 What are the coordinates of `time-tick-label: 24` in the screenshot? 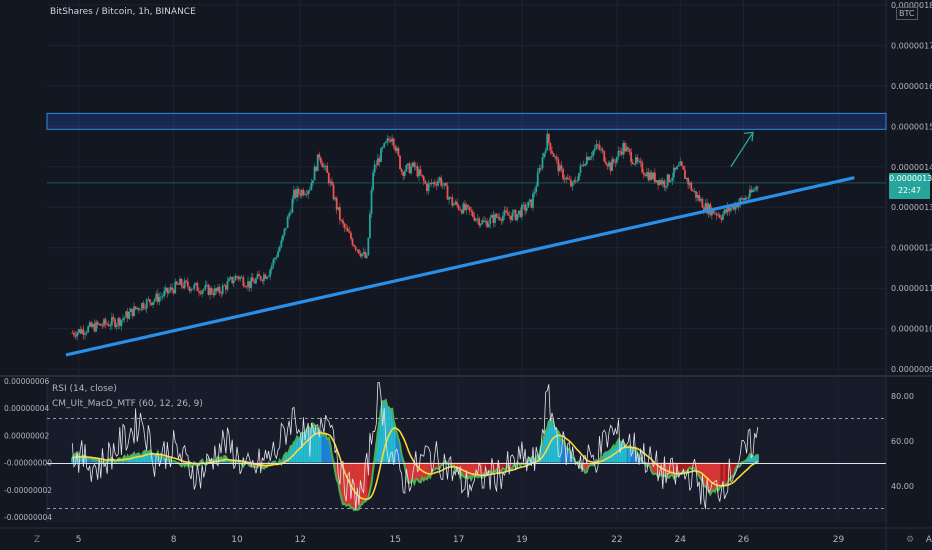 It's located at (680, 540).